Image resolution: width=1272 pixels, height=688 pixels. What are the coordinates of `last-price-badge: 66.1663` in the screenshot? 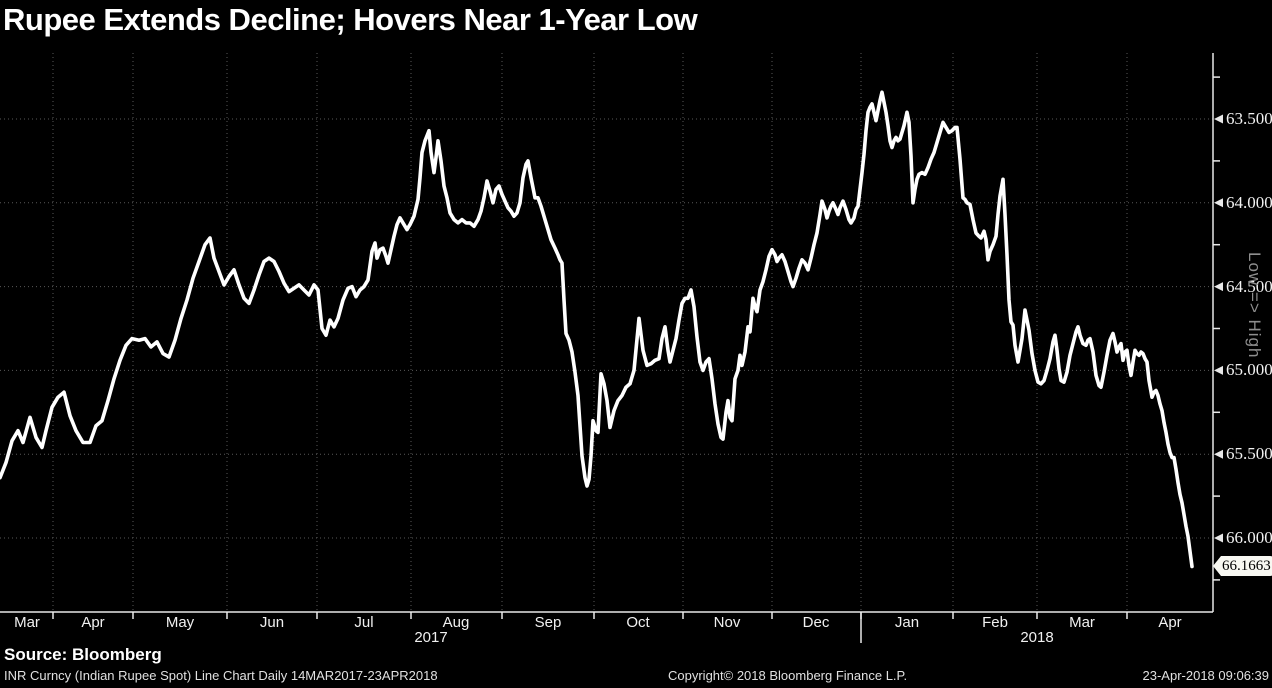 It's located at (1242, 565).